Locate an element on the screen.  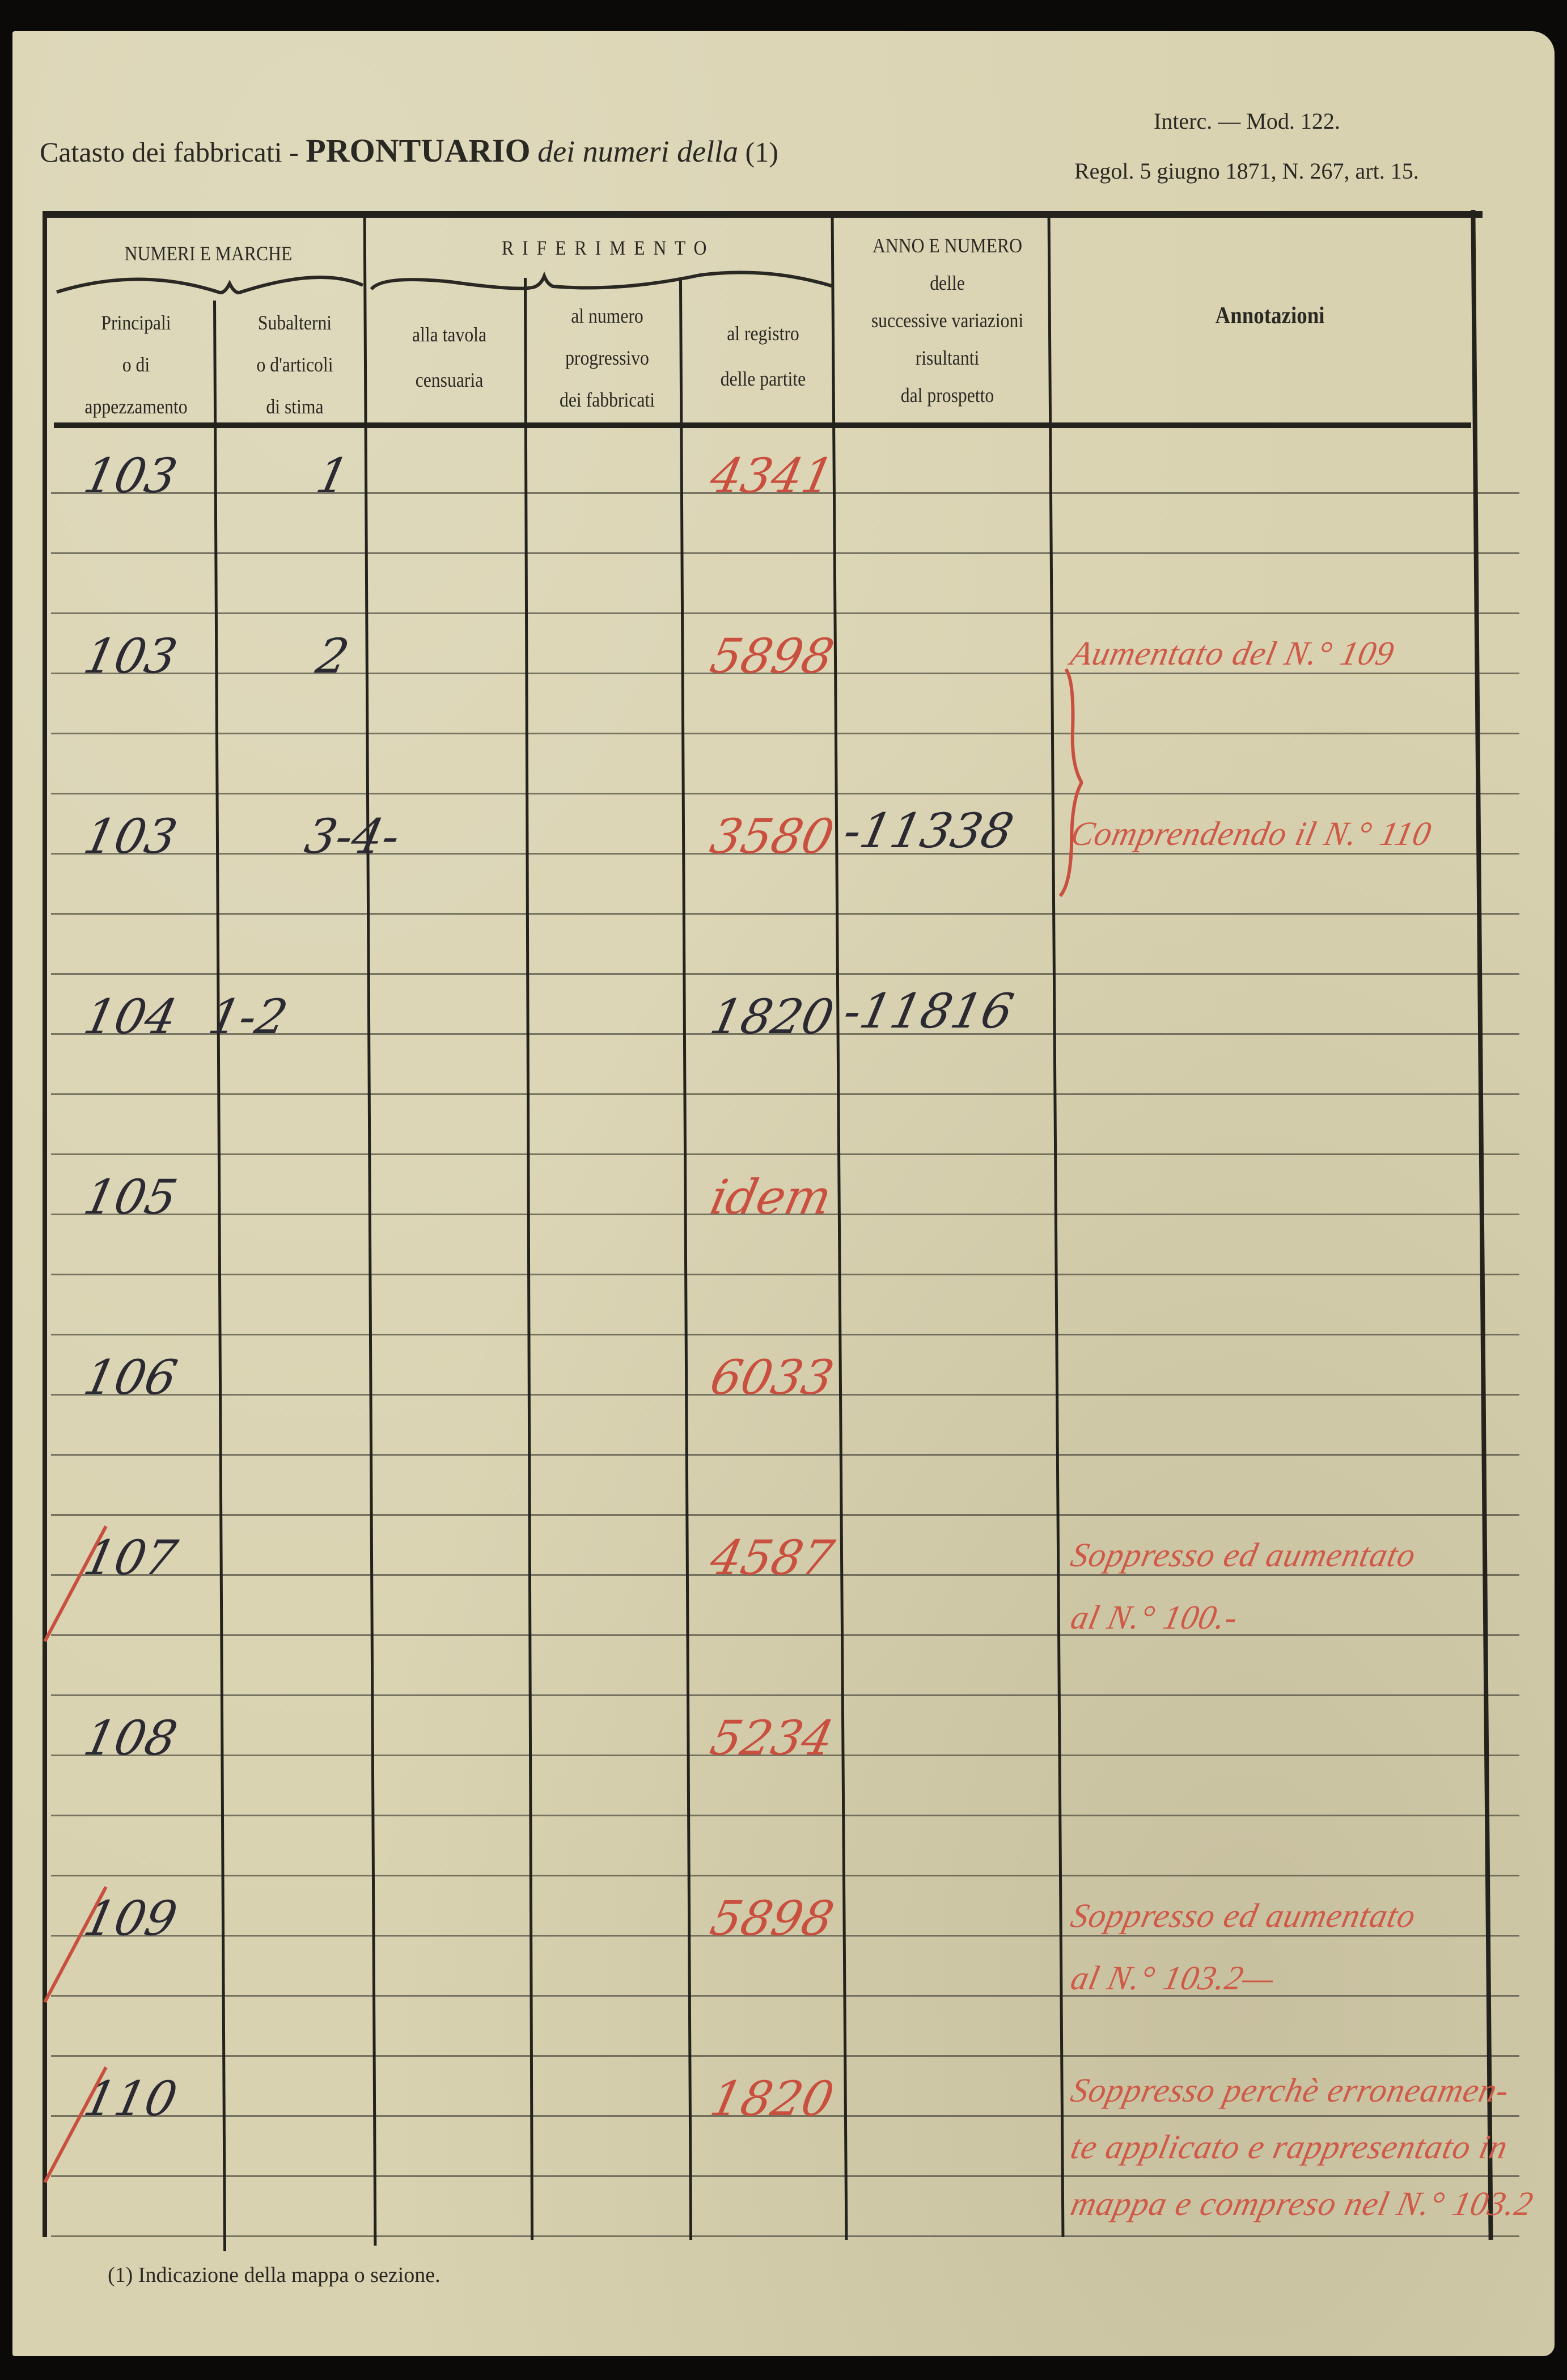
variation-number: -11816 is located at coordinates (929, 1011).